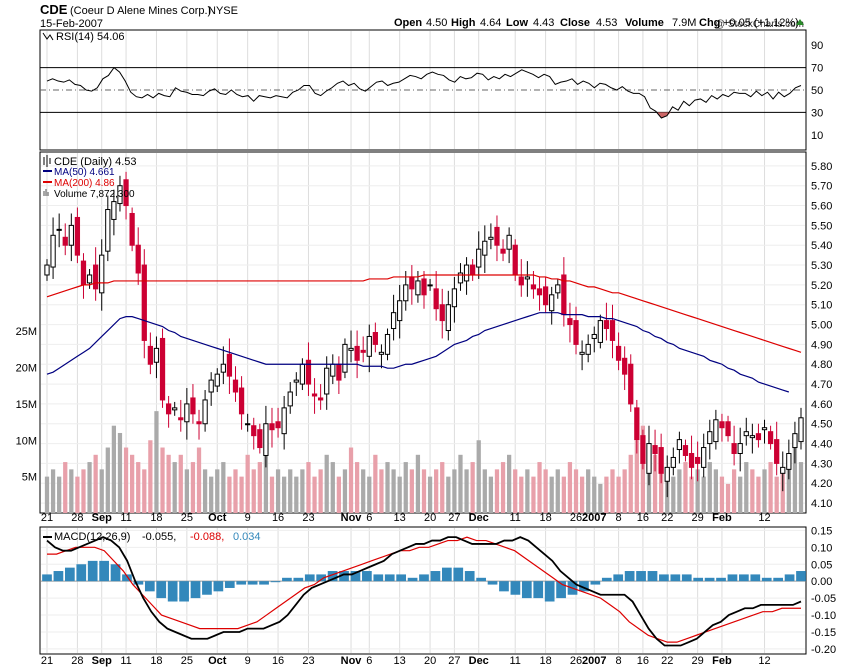 The height and width of the screenshot is (668, 850). What do you see at coordinates (47, 518) in the screenshot?
I see `x-tick-label: 21` at bounding box center [47, 518].